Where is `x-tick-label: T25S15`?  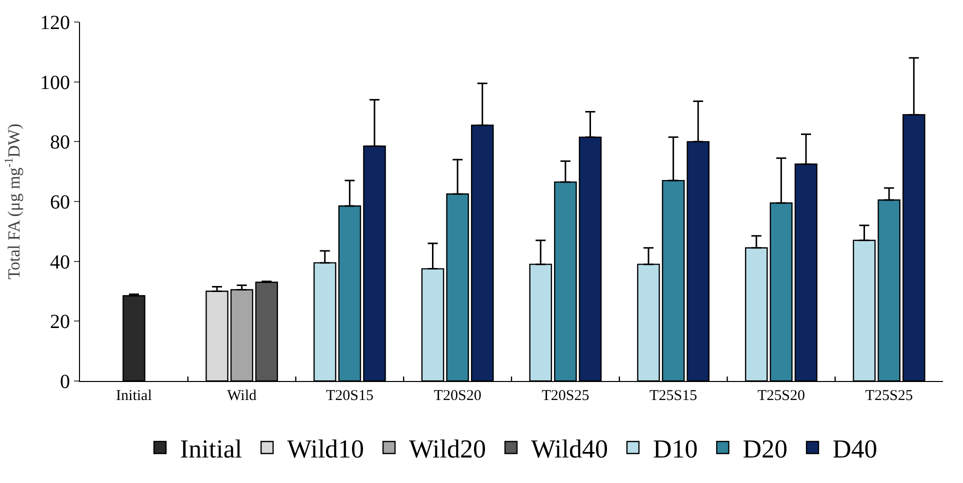 x-tick-label: T25S15 is located at coordinates (674, 396).